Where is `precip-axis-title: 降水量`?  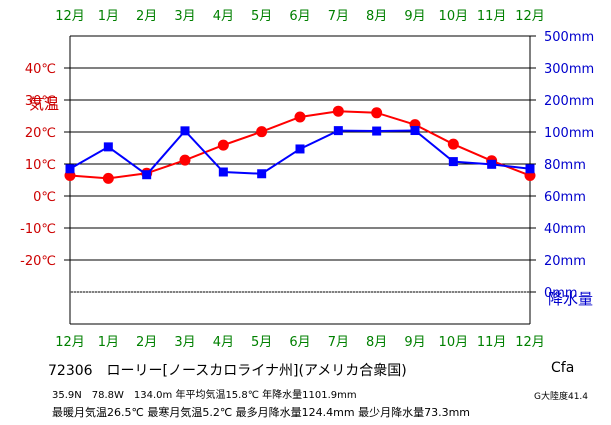
precip-axis-title: 降水量 is located at coordinates (570, 299).